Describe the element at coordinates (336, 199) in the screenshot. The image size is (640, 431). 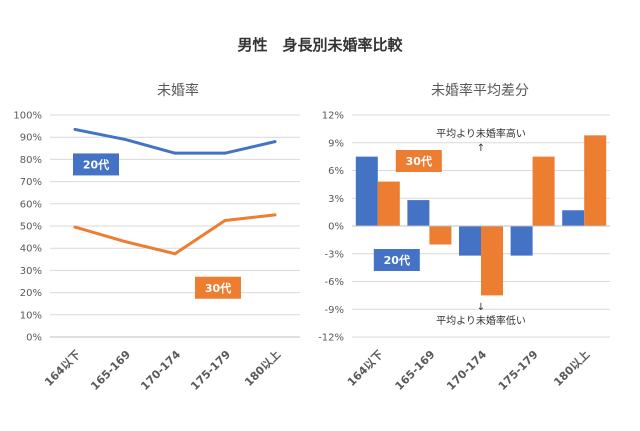
I see `right-y-tick-label: 3%` at that location.